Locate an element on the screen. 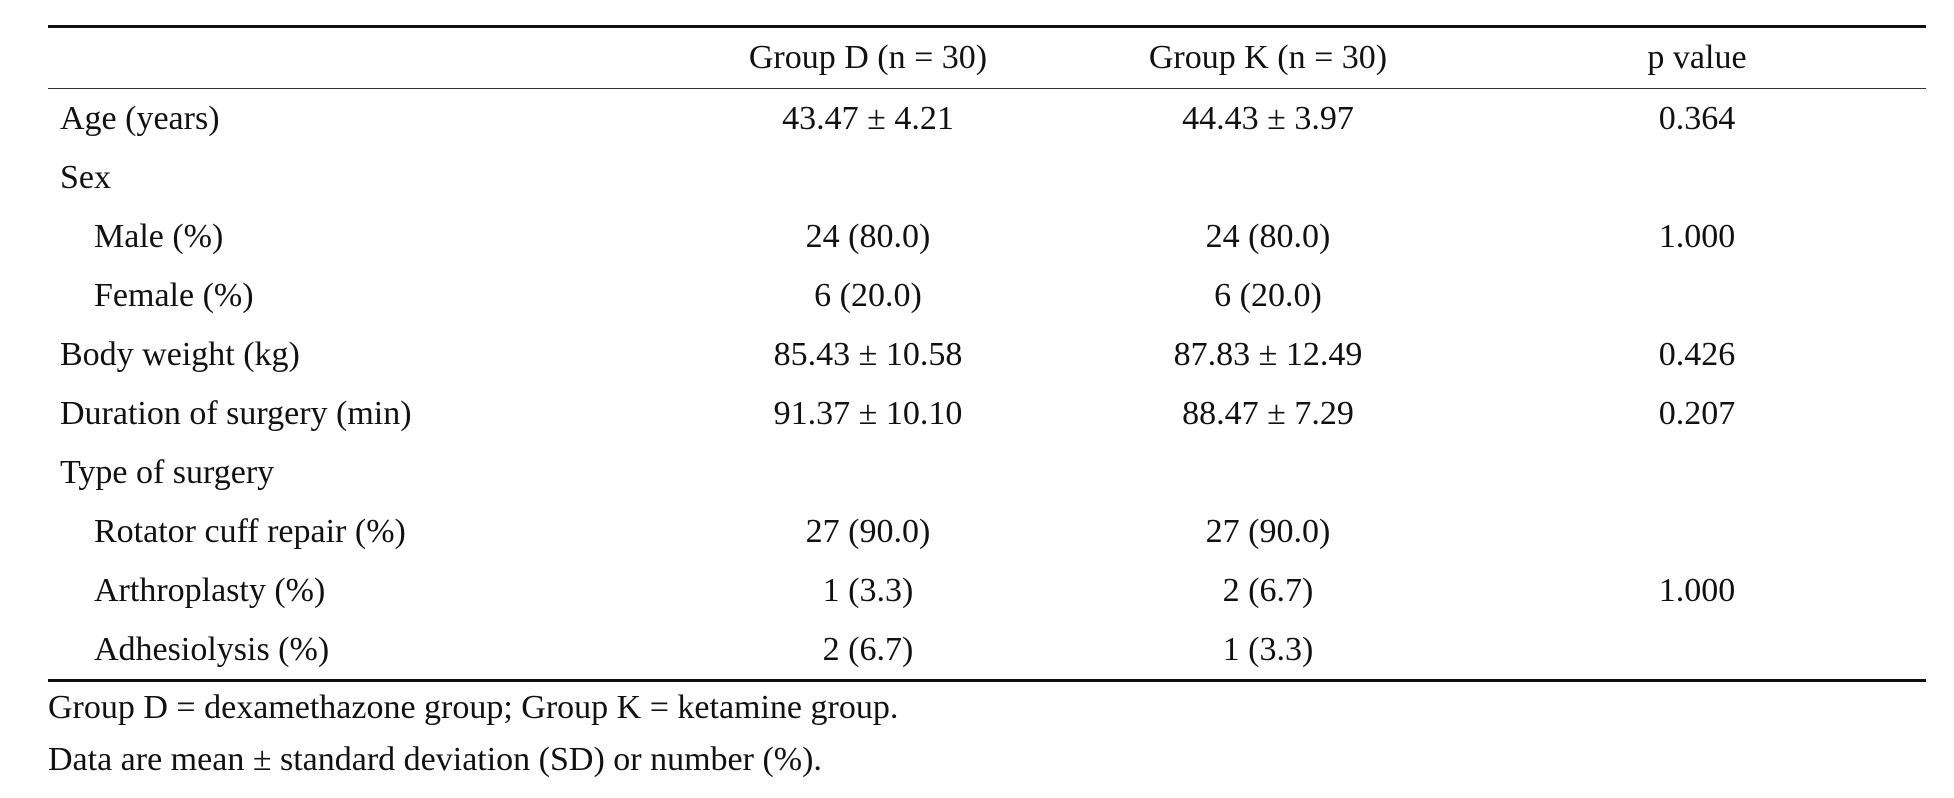 The image size is (1954, 798). header-cell-group-d: Group D (n = 30) is located at coordinates (868, 57).